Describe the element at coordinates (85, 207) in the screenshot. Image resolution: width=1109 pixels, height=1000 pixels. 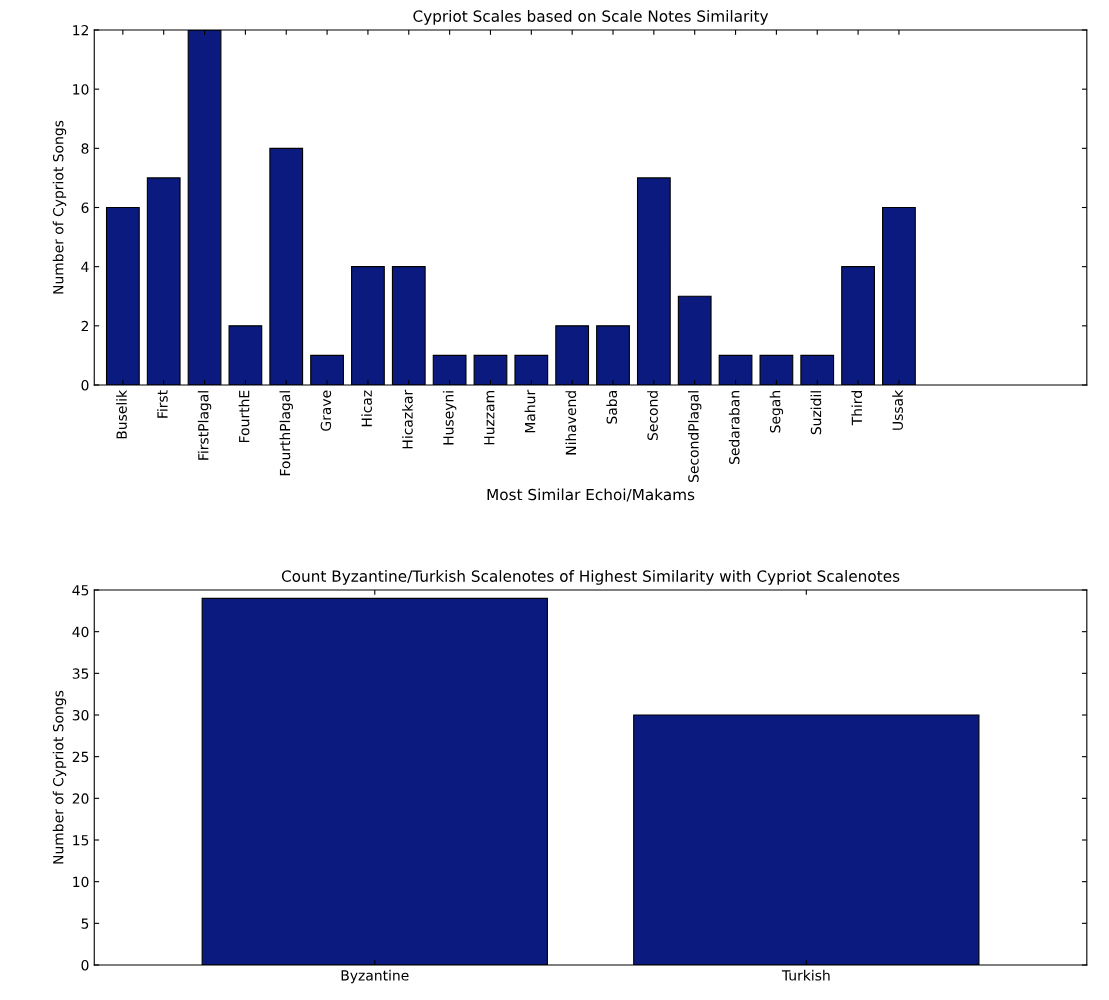
I see `y-tick-label: 6` at that location.